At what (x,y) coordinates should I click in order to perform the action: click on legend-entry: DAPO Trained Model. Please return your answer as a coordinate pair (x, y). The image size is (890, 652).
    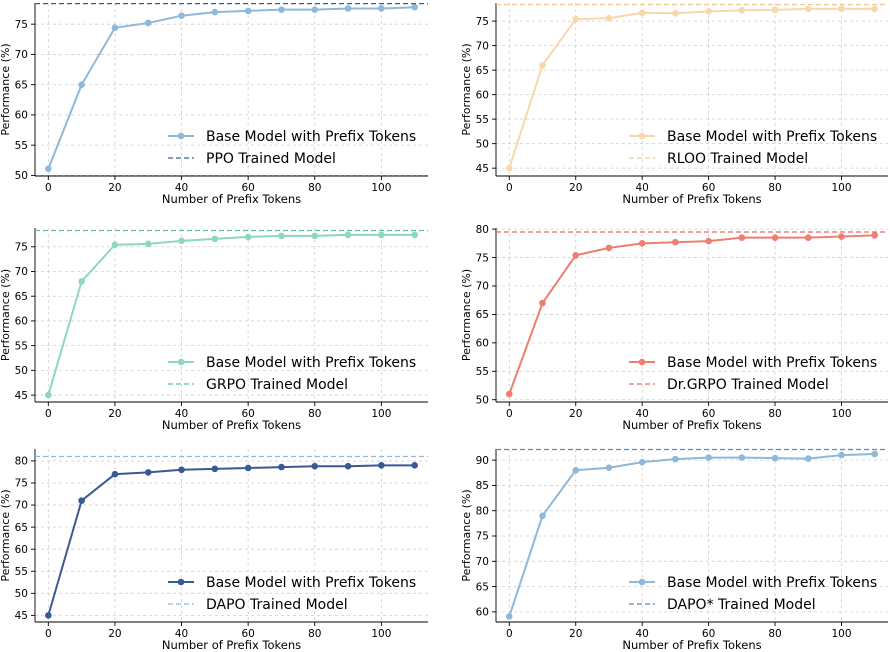
    Looking at the image, I should click on (258, 605).